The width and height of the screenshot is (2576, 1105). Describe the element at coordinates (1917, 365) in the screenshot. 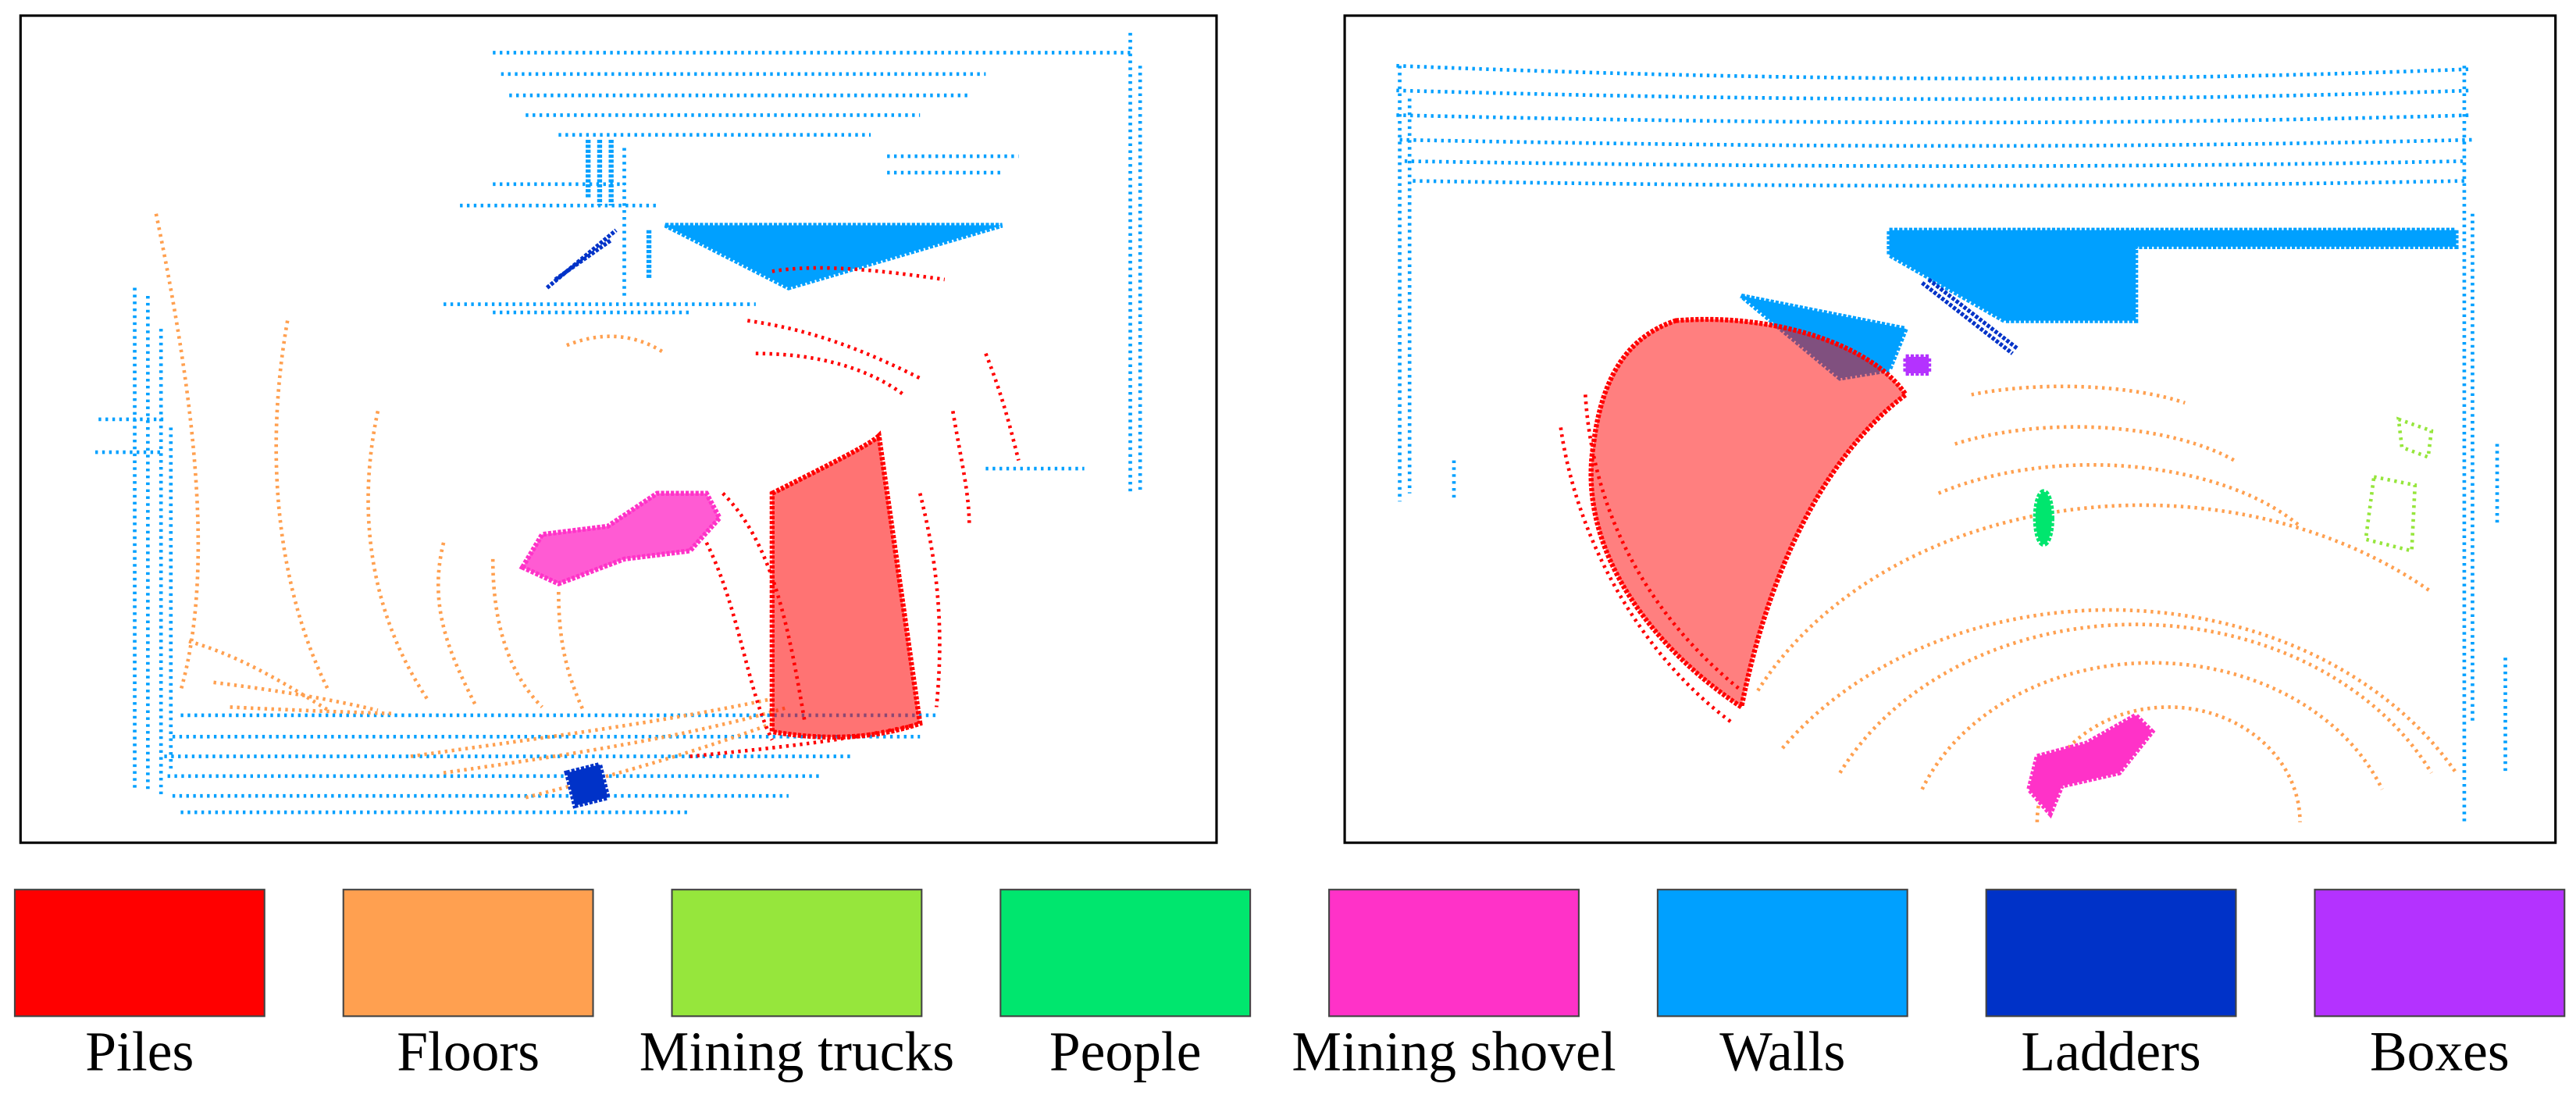

I see `boxes-points` at that location.